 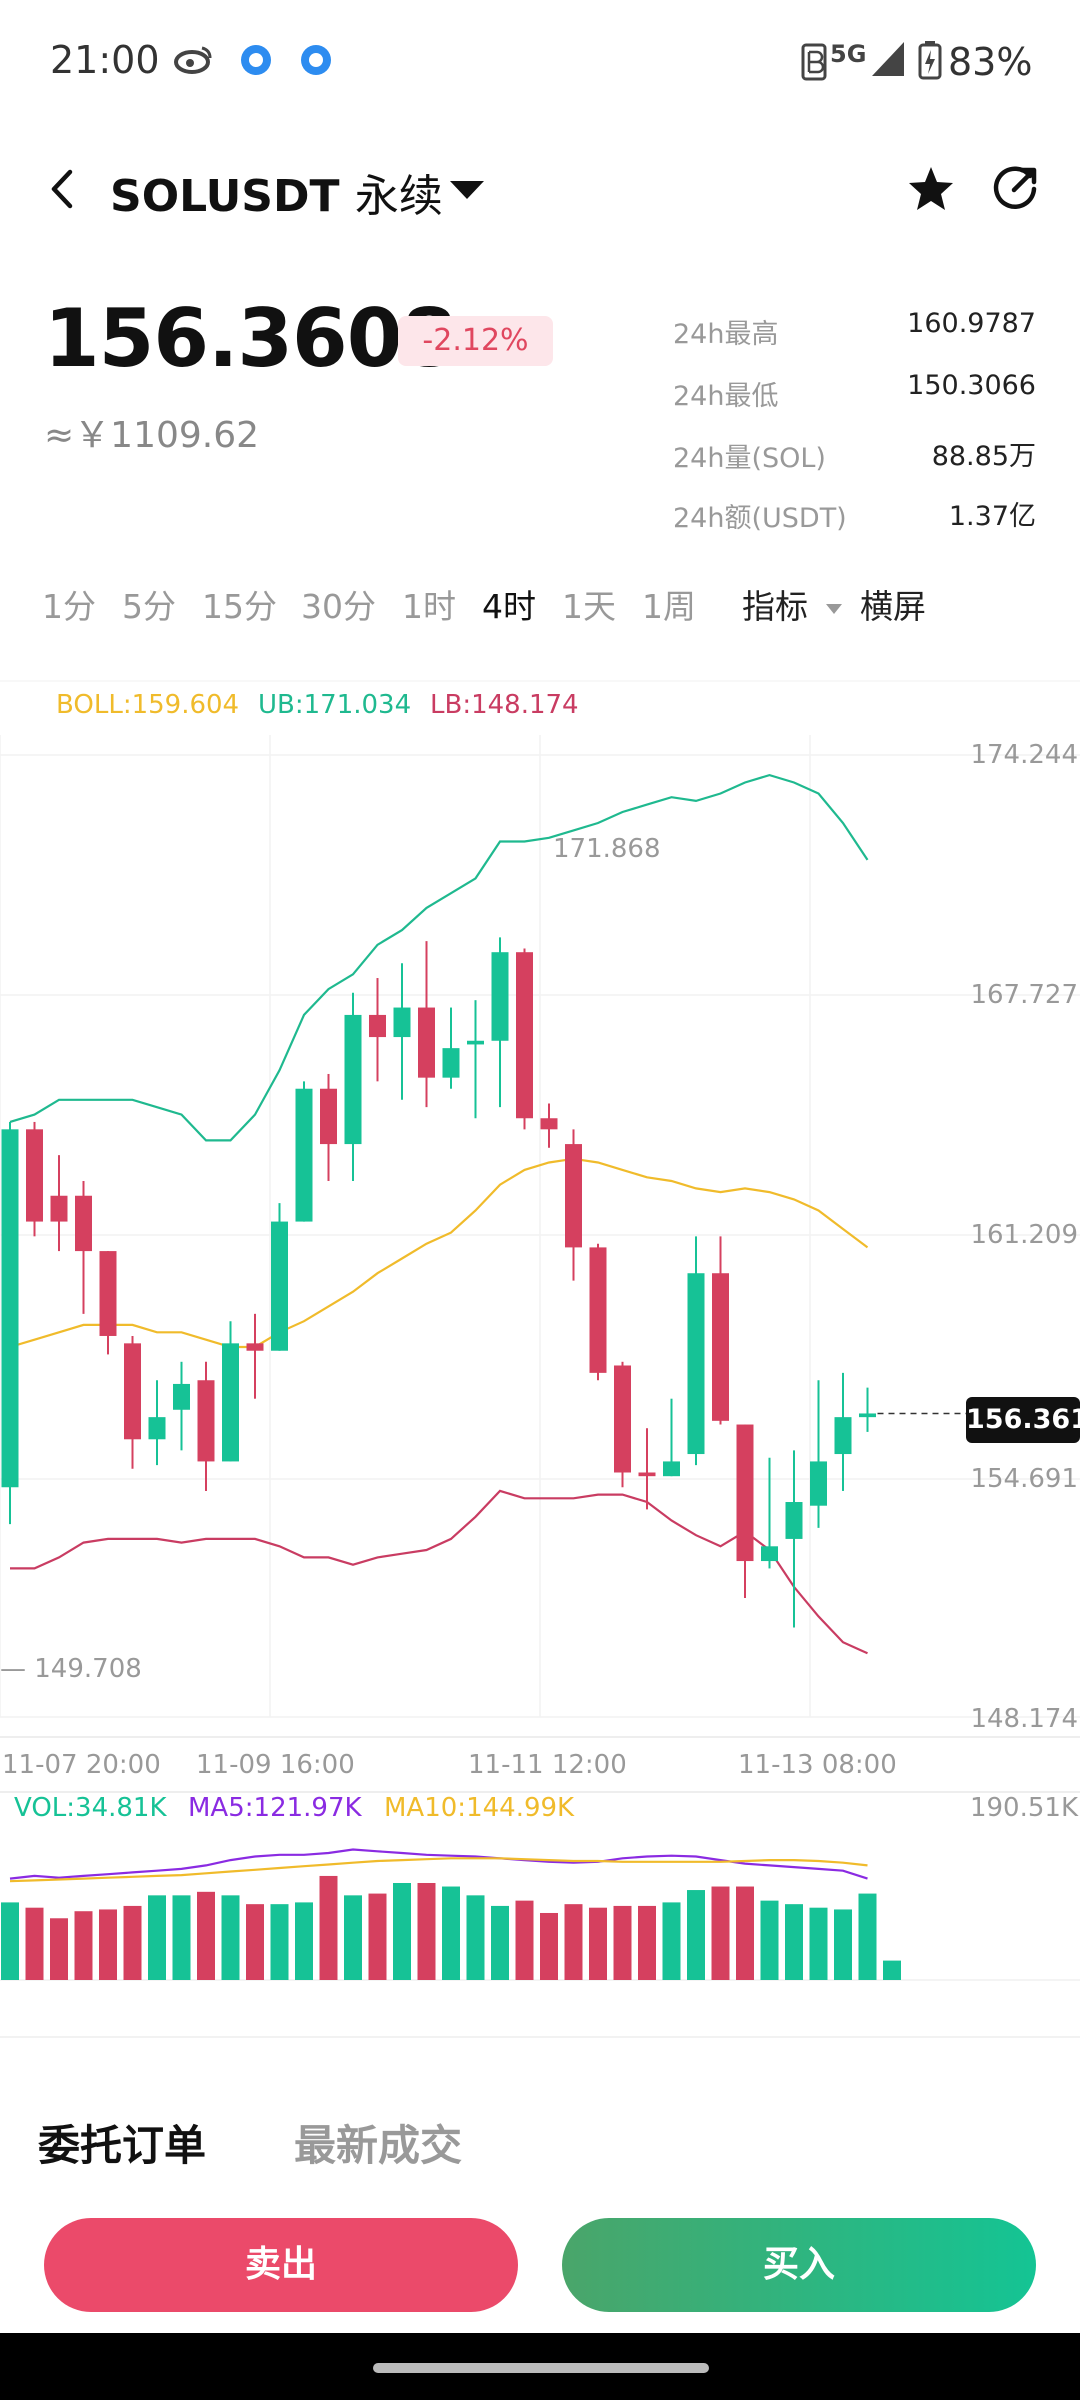 I want to click on tab-4h: 4时, so click(x=509, y=606).